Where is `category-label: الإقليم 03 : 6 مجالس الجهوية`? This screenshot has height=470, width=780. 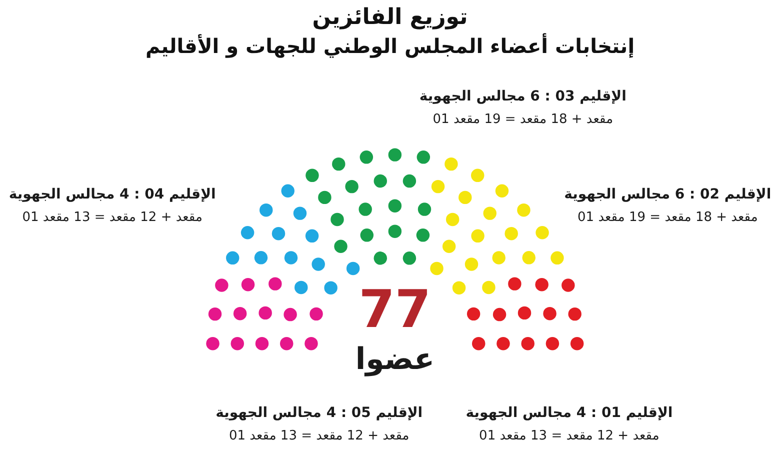
category-label: الإقليم 03 : 6 مجالس الجهوية is located at coordinates (522, 96).